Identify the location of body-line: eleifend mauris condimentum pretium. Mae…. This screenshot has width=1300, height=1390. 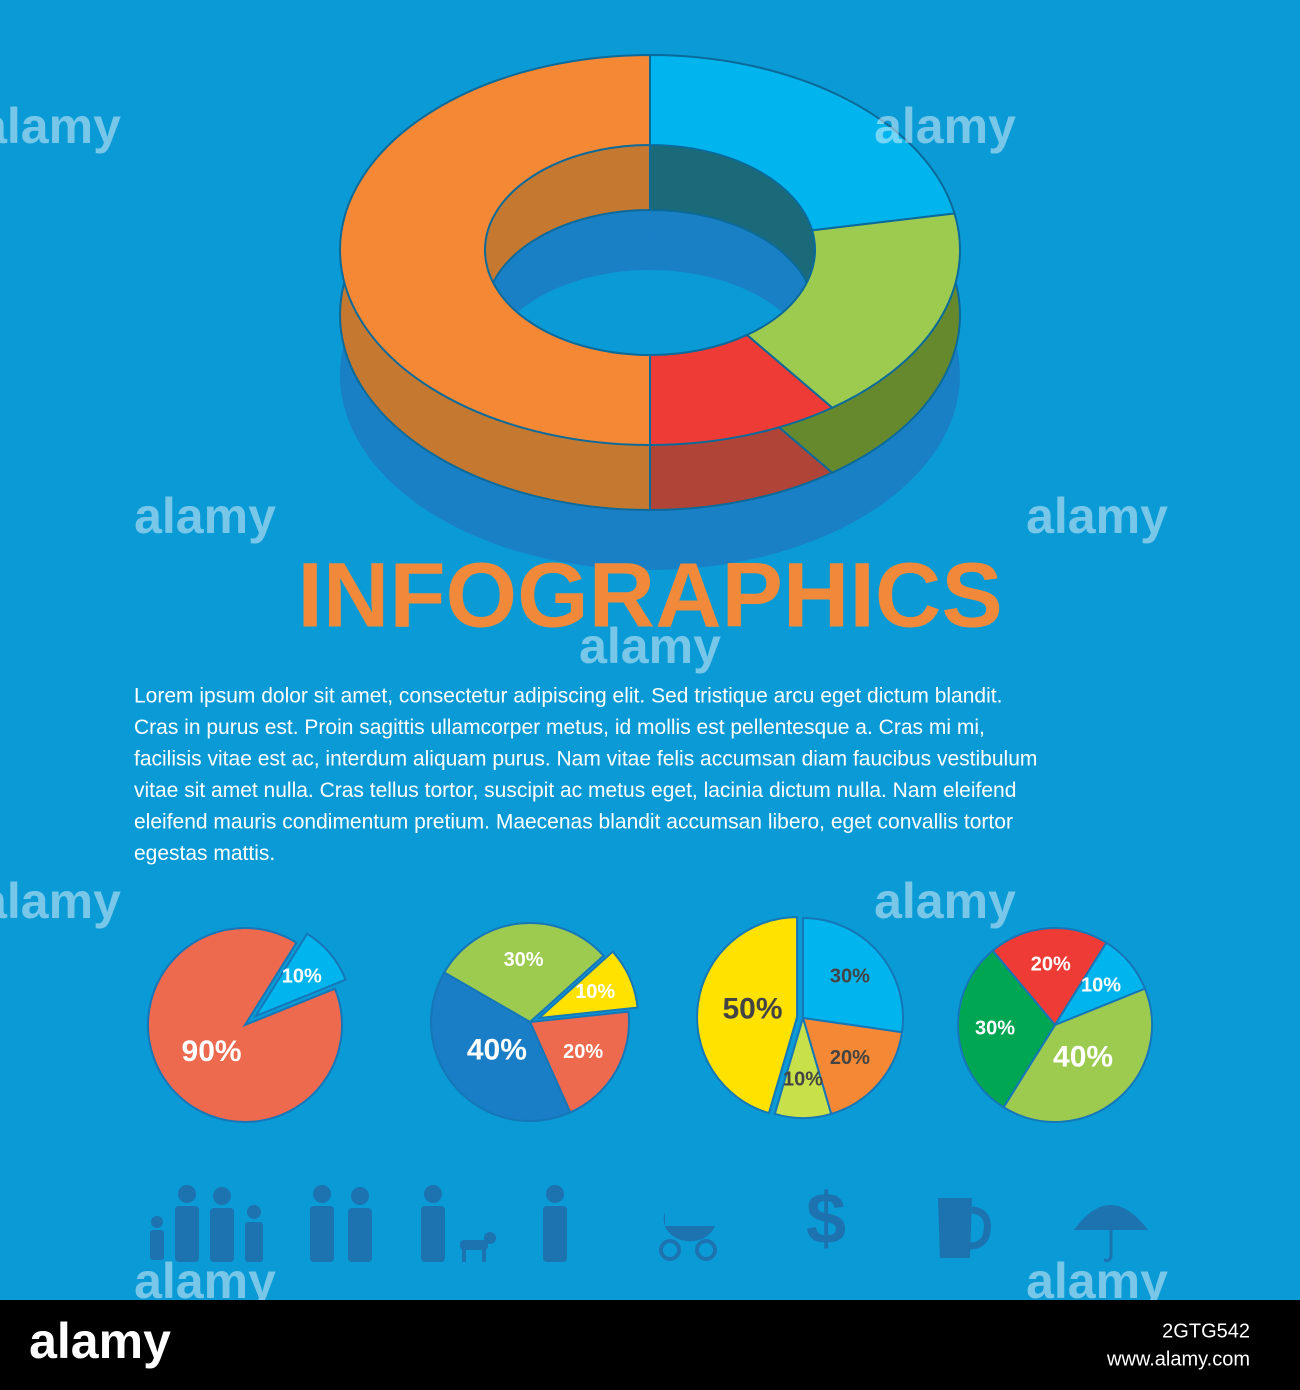
(573, 822).